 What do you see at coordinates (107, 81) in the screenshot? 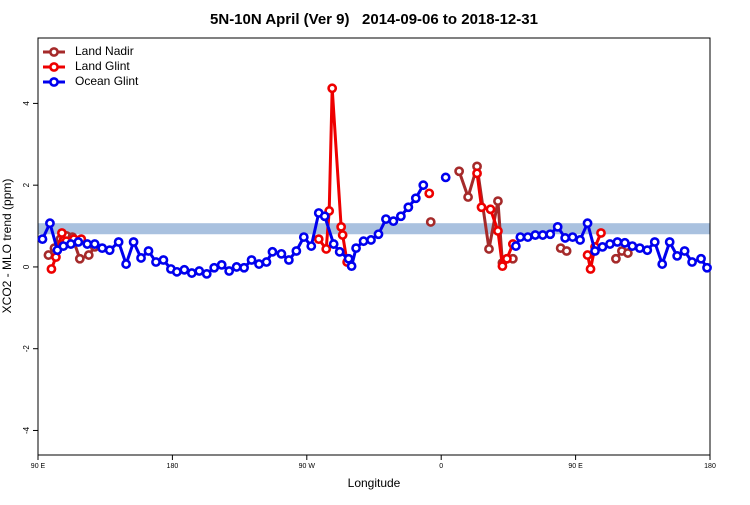
I see `legend-label: Ocean Glint` at bounding box center [107, 81].